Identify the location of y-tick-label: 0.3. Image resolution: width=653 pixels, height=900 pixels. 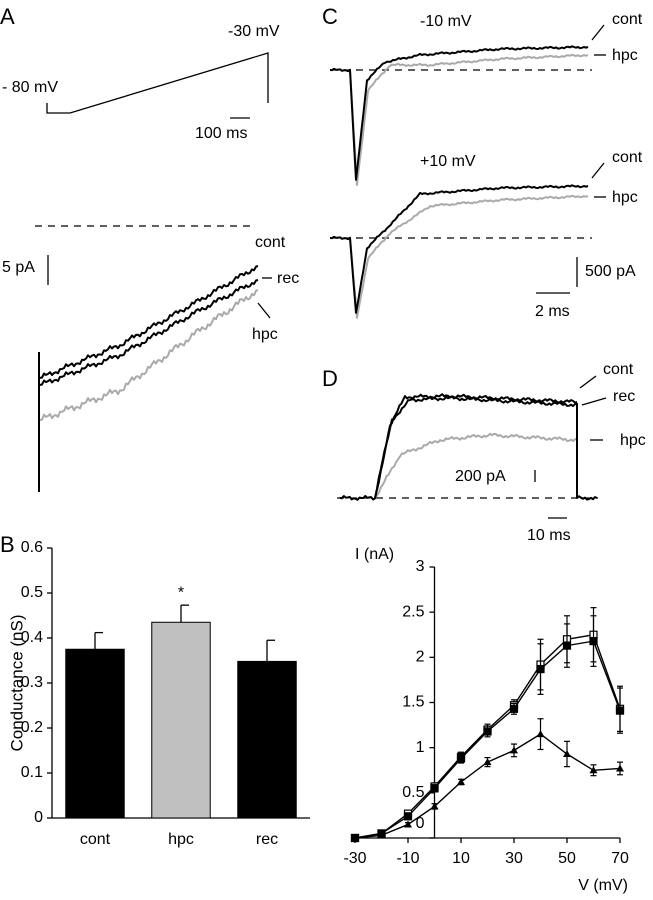
(32, 682).